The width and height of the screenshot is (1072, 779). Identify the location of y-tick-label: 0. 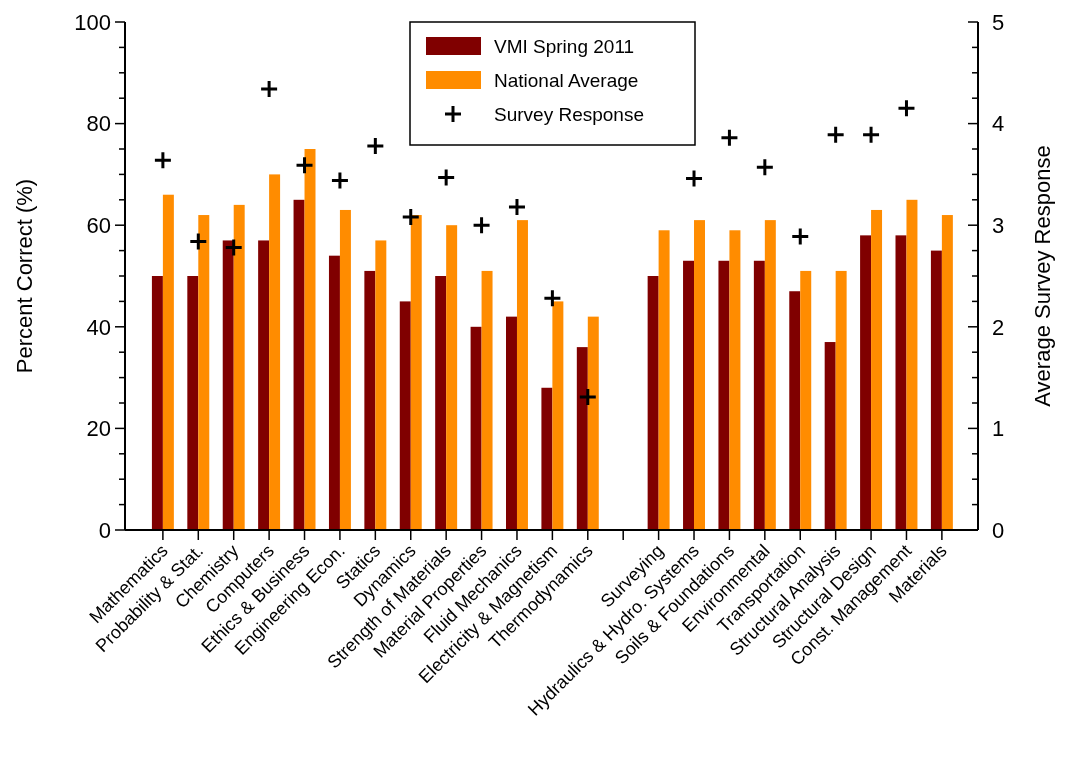
(104, 530).